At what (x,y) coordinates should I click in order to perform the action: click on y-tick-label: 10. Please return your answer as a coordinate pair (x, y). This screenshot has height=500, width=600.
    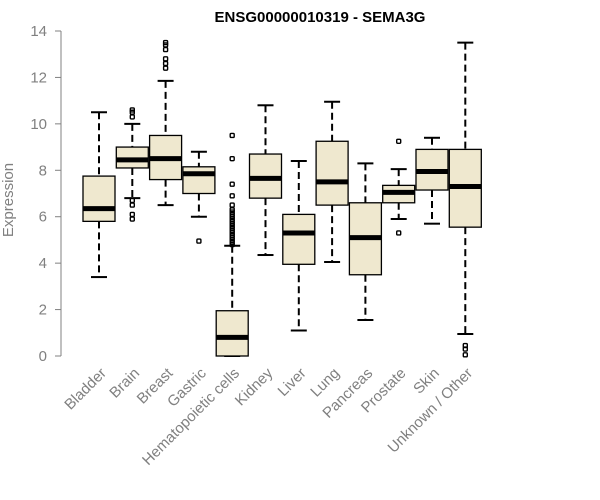
    Looking at the image, I should click on (38, 124).